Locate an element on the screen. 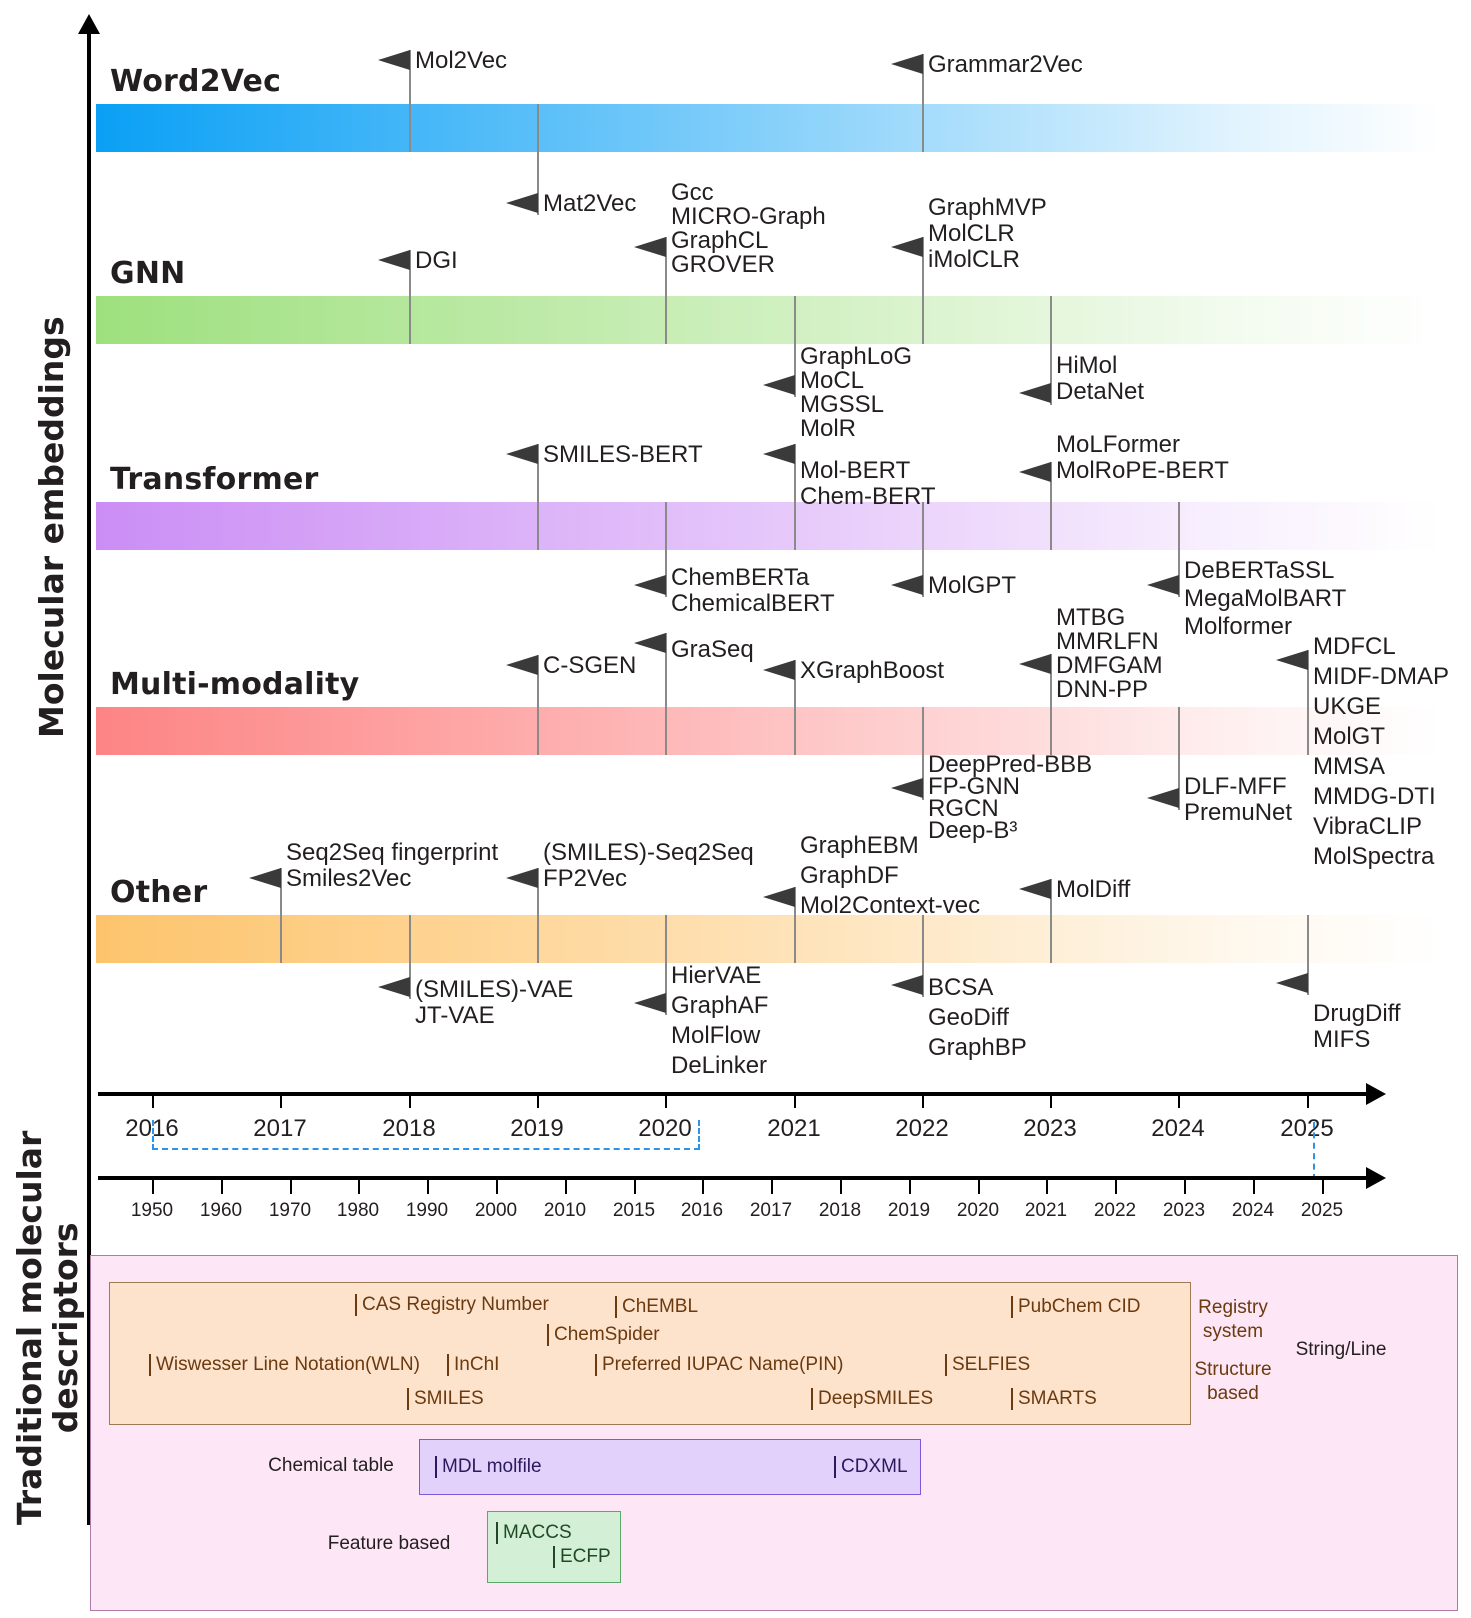 The image size is (1471, 1618). structure-line2: based is located at coordinates (1233, 1393).